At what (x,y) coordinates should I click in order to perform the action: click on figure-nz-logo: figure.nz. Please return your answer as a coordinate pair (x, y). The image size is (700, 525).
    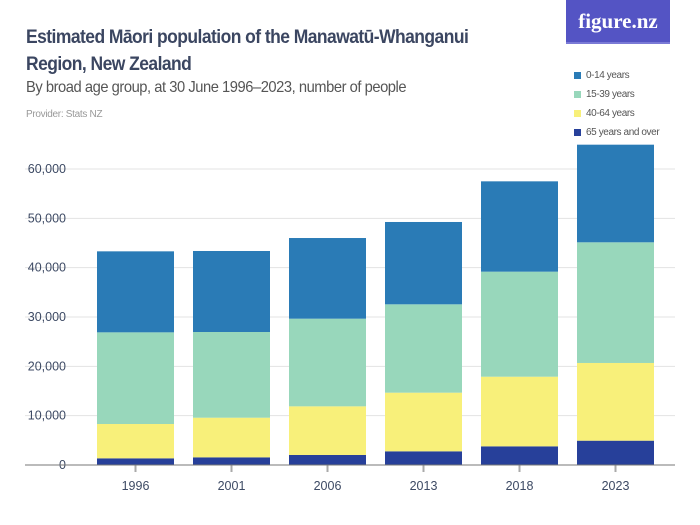
    Looking at the image, I should click on (618, 22).